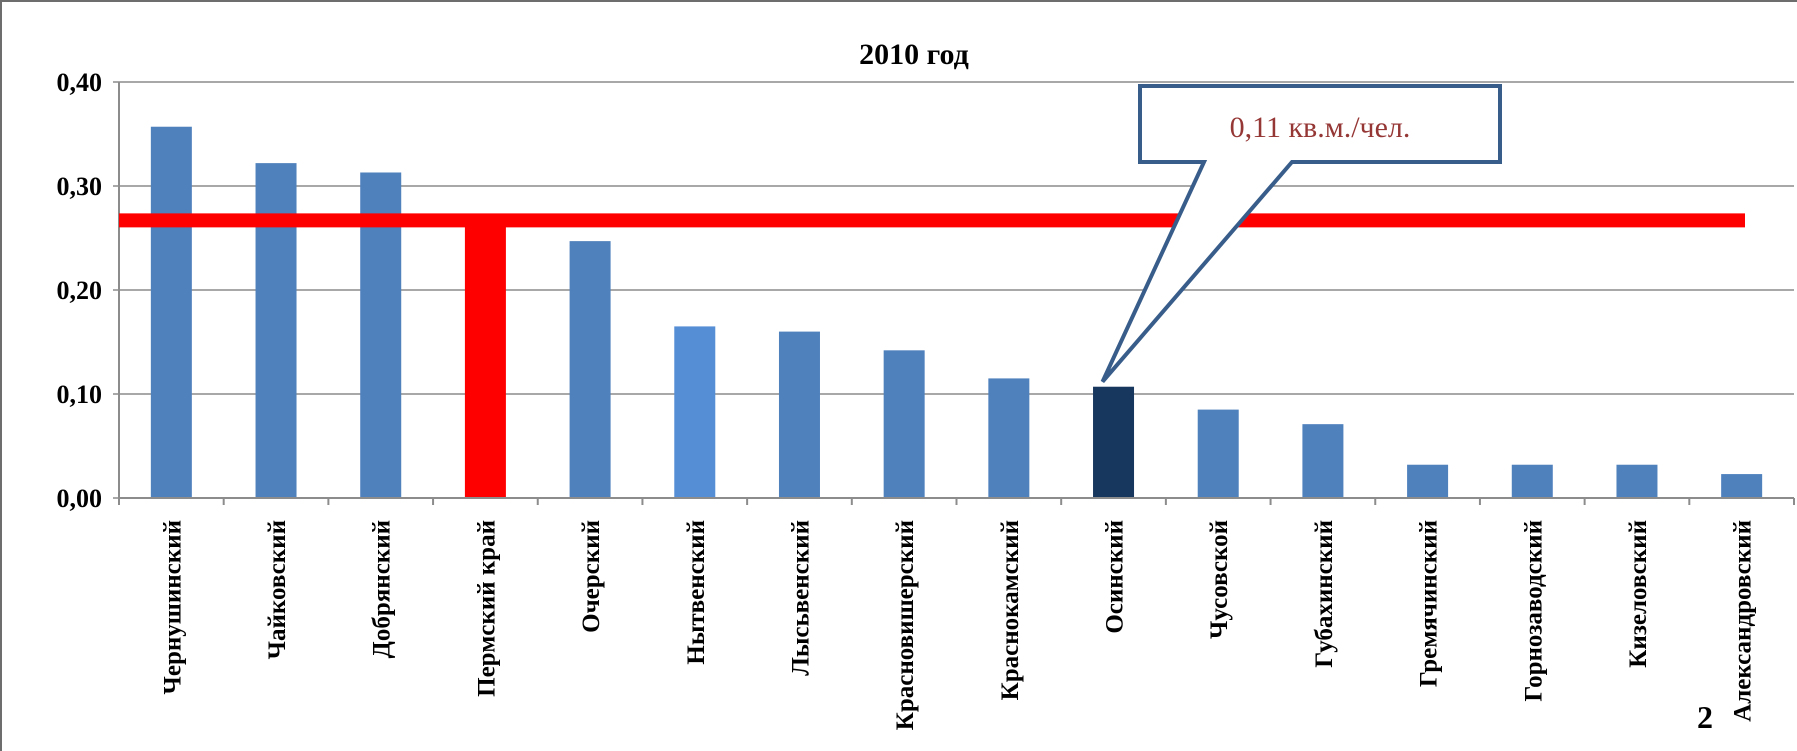  Describe the element at coordinates (1320, 127) in the screenshot. I see `callout-text: 0,11 кв.м./чел.` at that location.